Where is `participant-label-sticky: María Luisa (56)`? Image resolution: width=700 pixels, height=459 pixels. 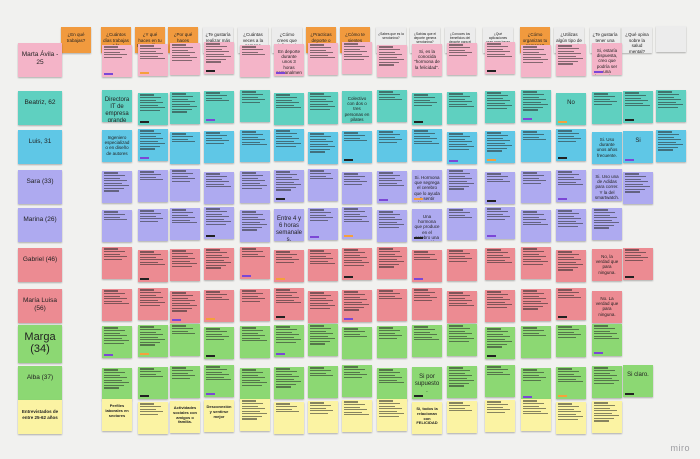
participant-label-sticky: María Luisa (56) is located at coordinates (40, 306).